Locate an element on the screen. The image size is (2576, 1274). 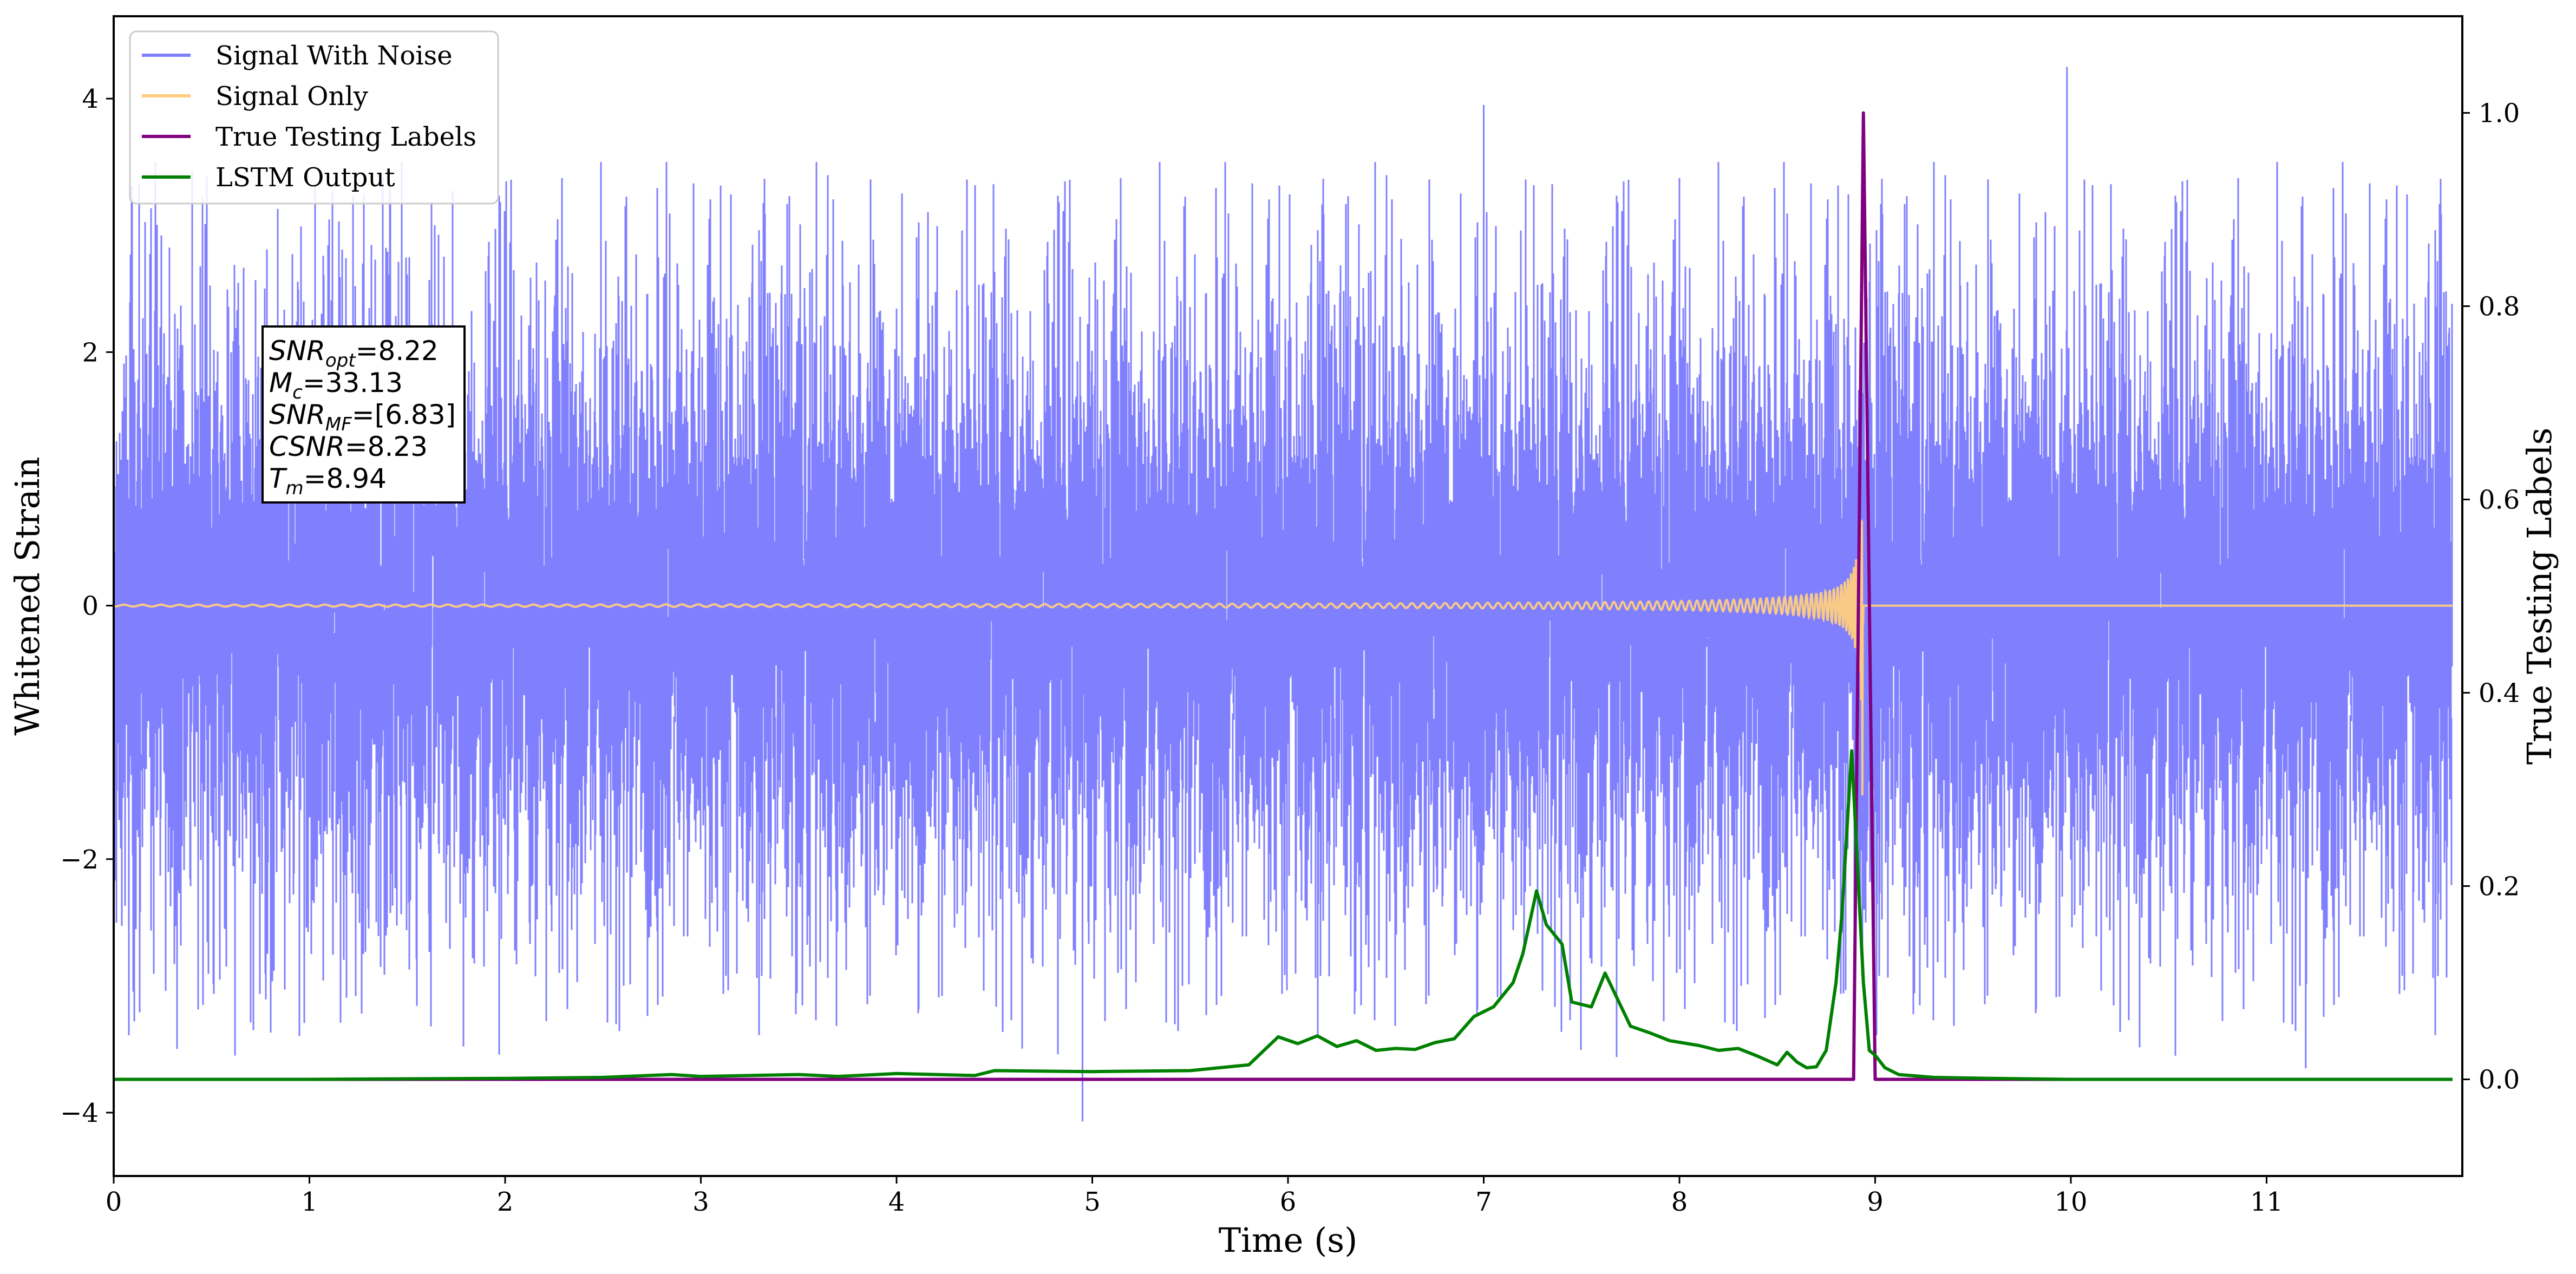
x-tick-label: 0 is located at coordinates (114, 1202).